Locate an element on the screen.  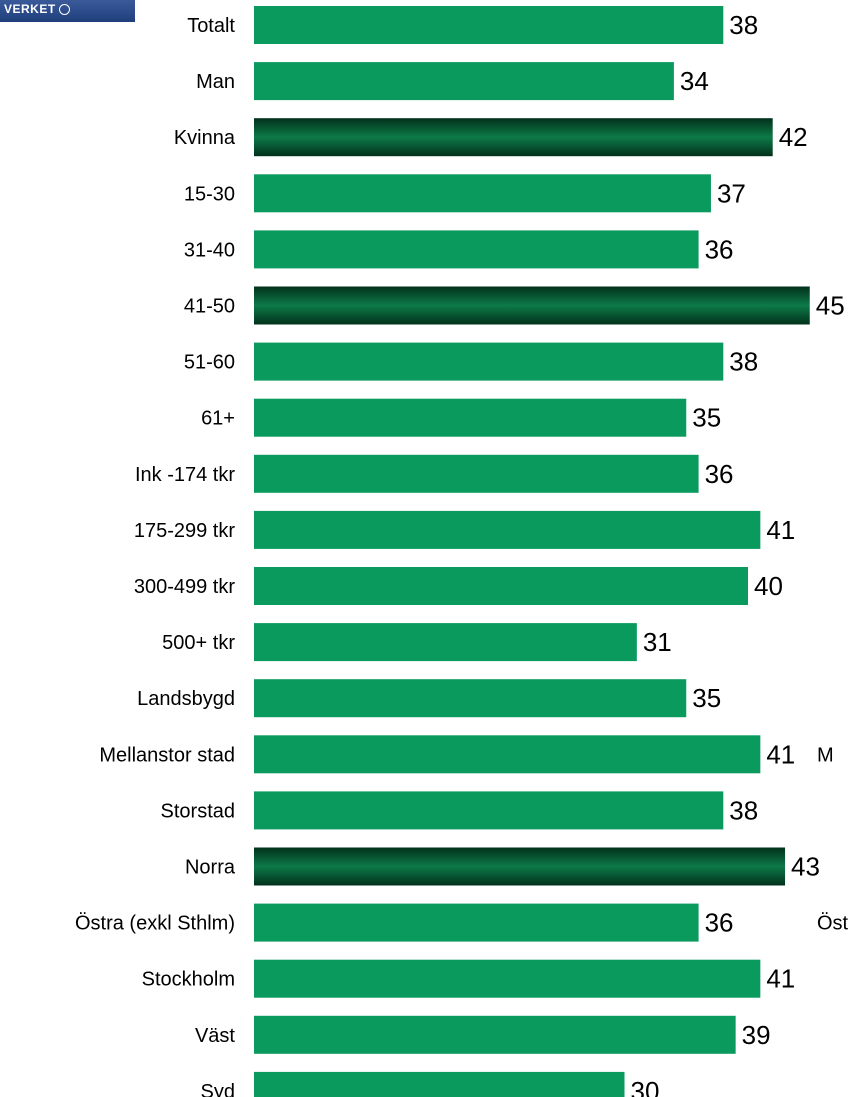
category-label-mellanstor-stad: Mellanstor stad is located at coordinates (167, 755).